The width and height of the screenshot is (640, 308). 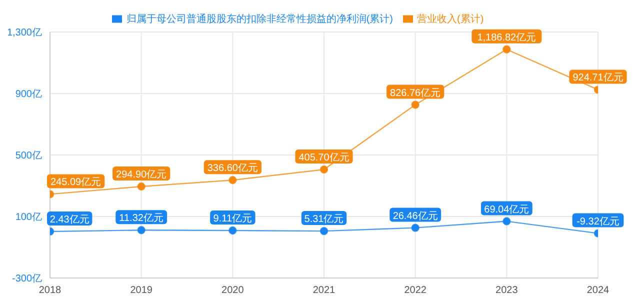 What do you see at coordinates (28, 218) in the screenshot?
I see `y-tick-label: 100亿` at bounding box center [28, 218].